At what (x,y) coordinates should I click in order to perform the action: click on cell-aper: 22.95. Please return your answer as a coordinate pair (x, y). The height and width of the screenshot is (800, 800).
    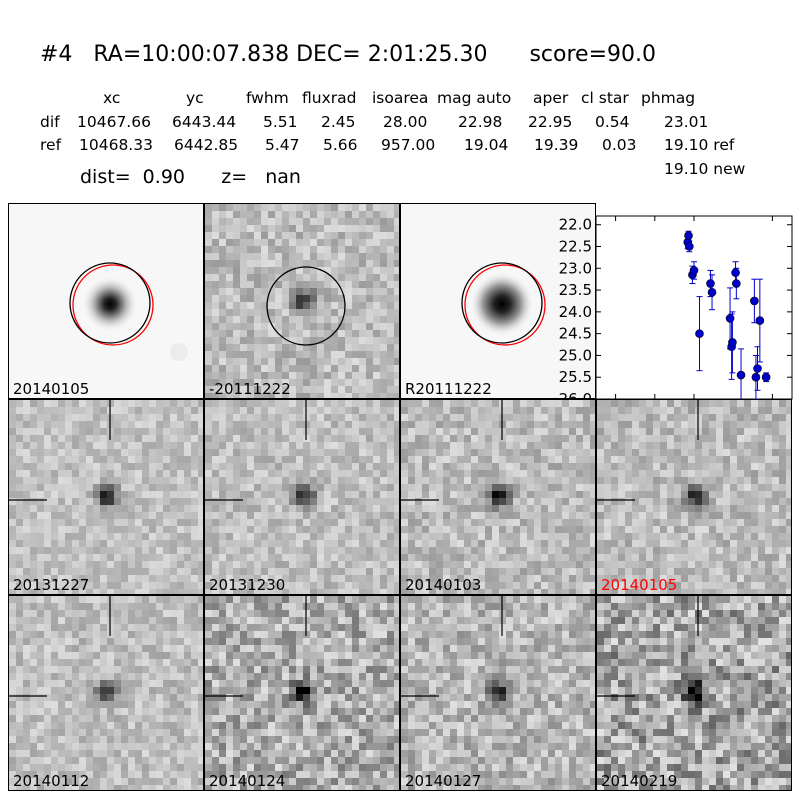
    Looking at the image, I should click on (550, 122).